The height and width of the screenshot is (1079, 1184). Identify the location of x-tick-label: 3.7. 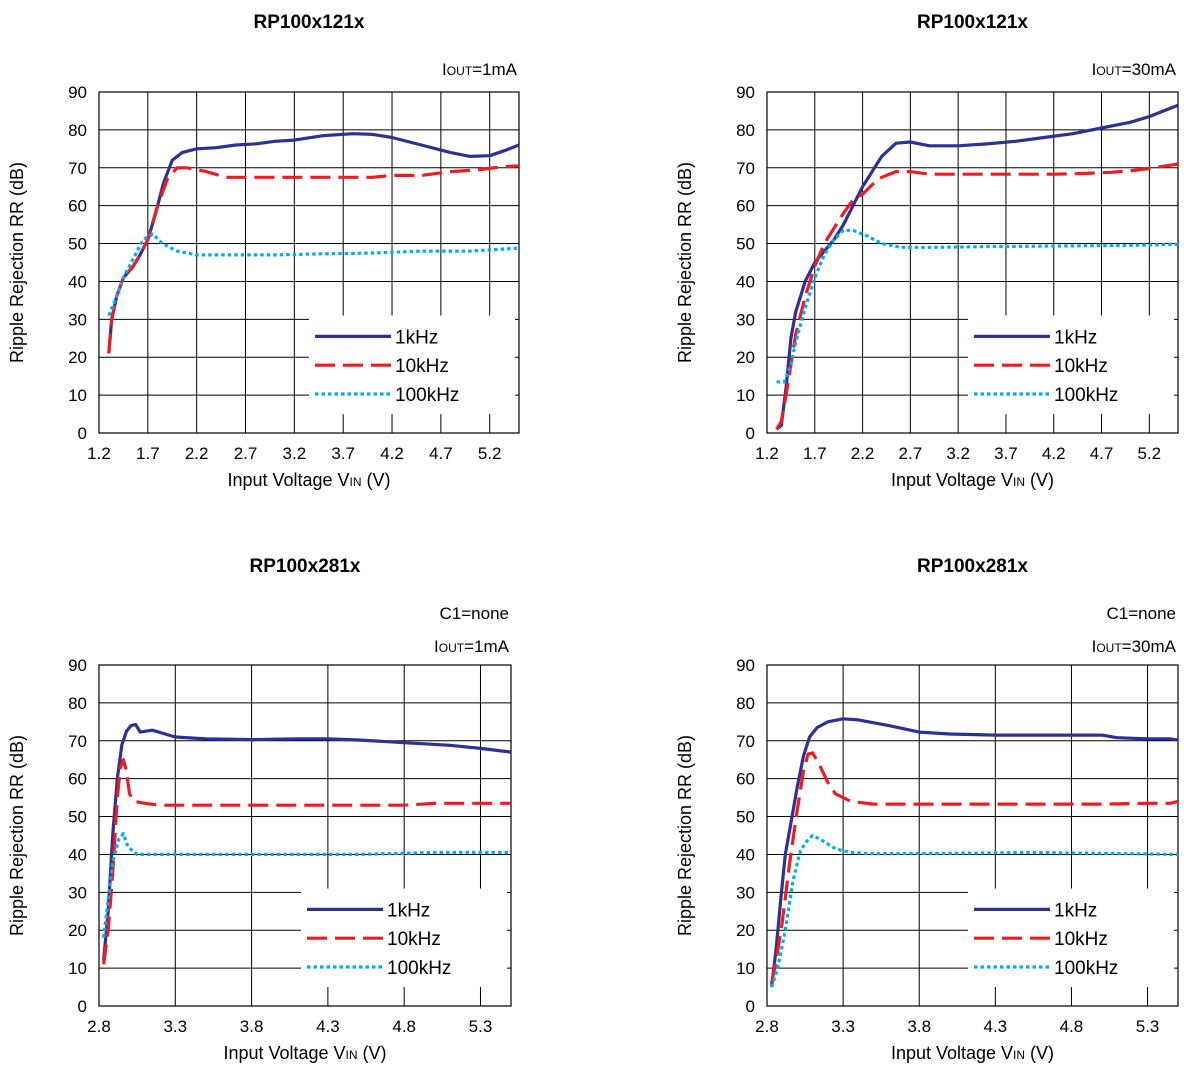
(343, 453).